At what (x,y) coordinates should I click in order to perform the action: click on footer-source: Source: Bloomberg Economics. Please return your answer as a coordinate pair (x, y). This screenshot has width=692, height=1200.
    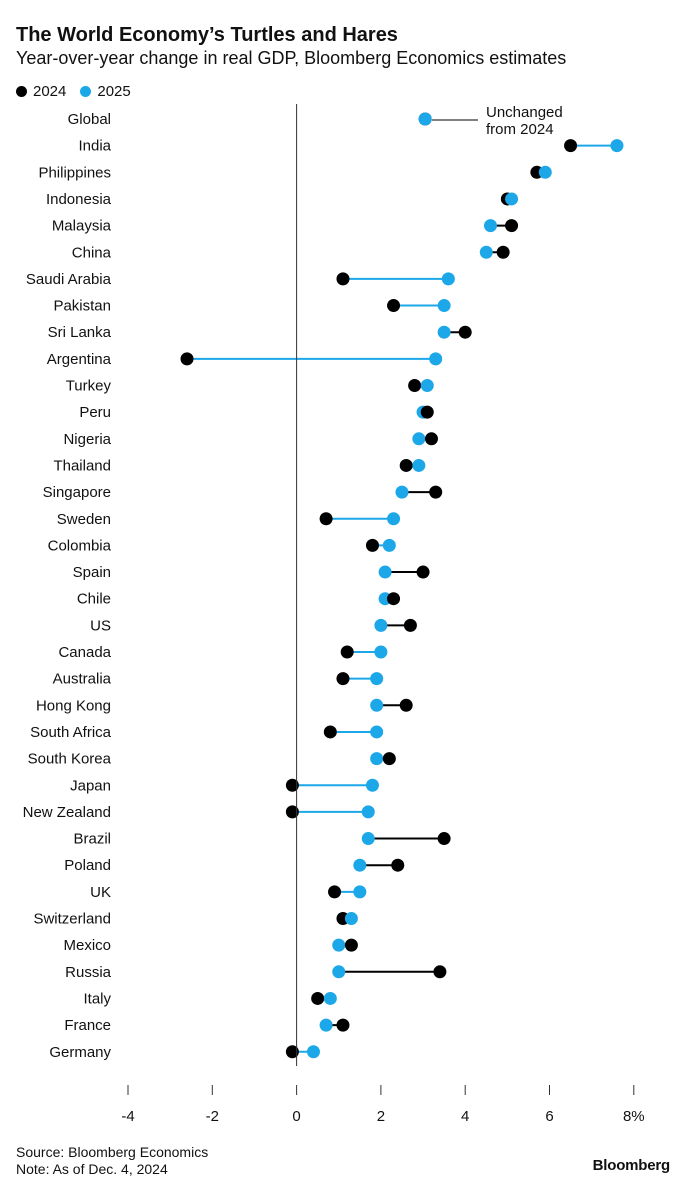
    Looking at the image, I should click on (112, 1152).